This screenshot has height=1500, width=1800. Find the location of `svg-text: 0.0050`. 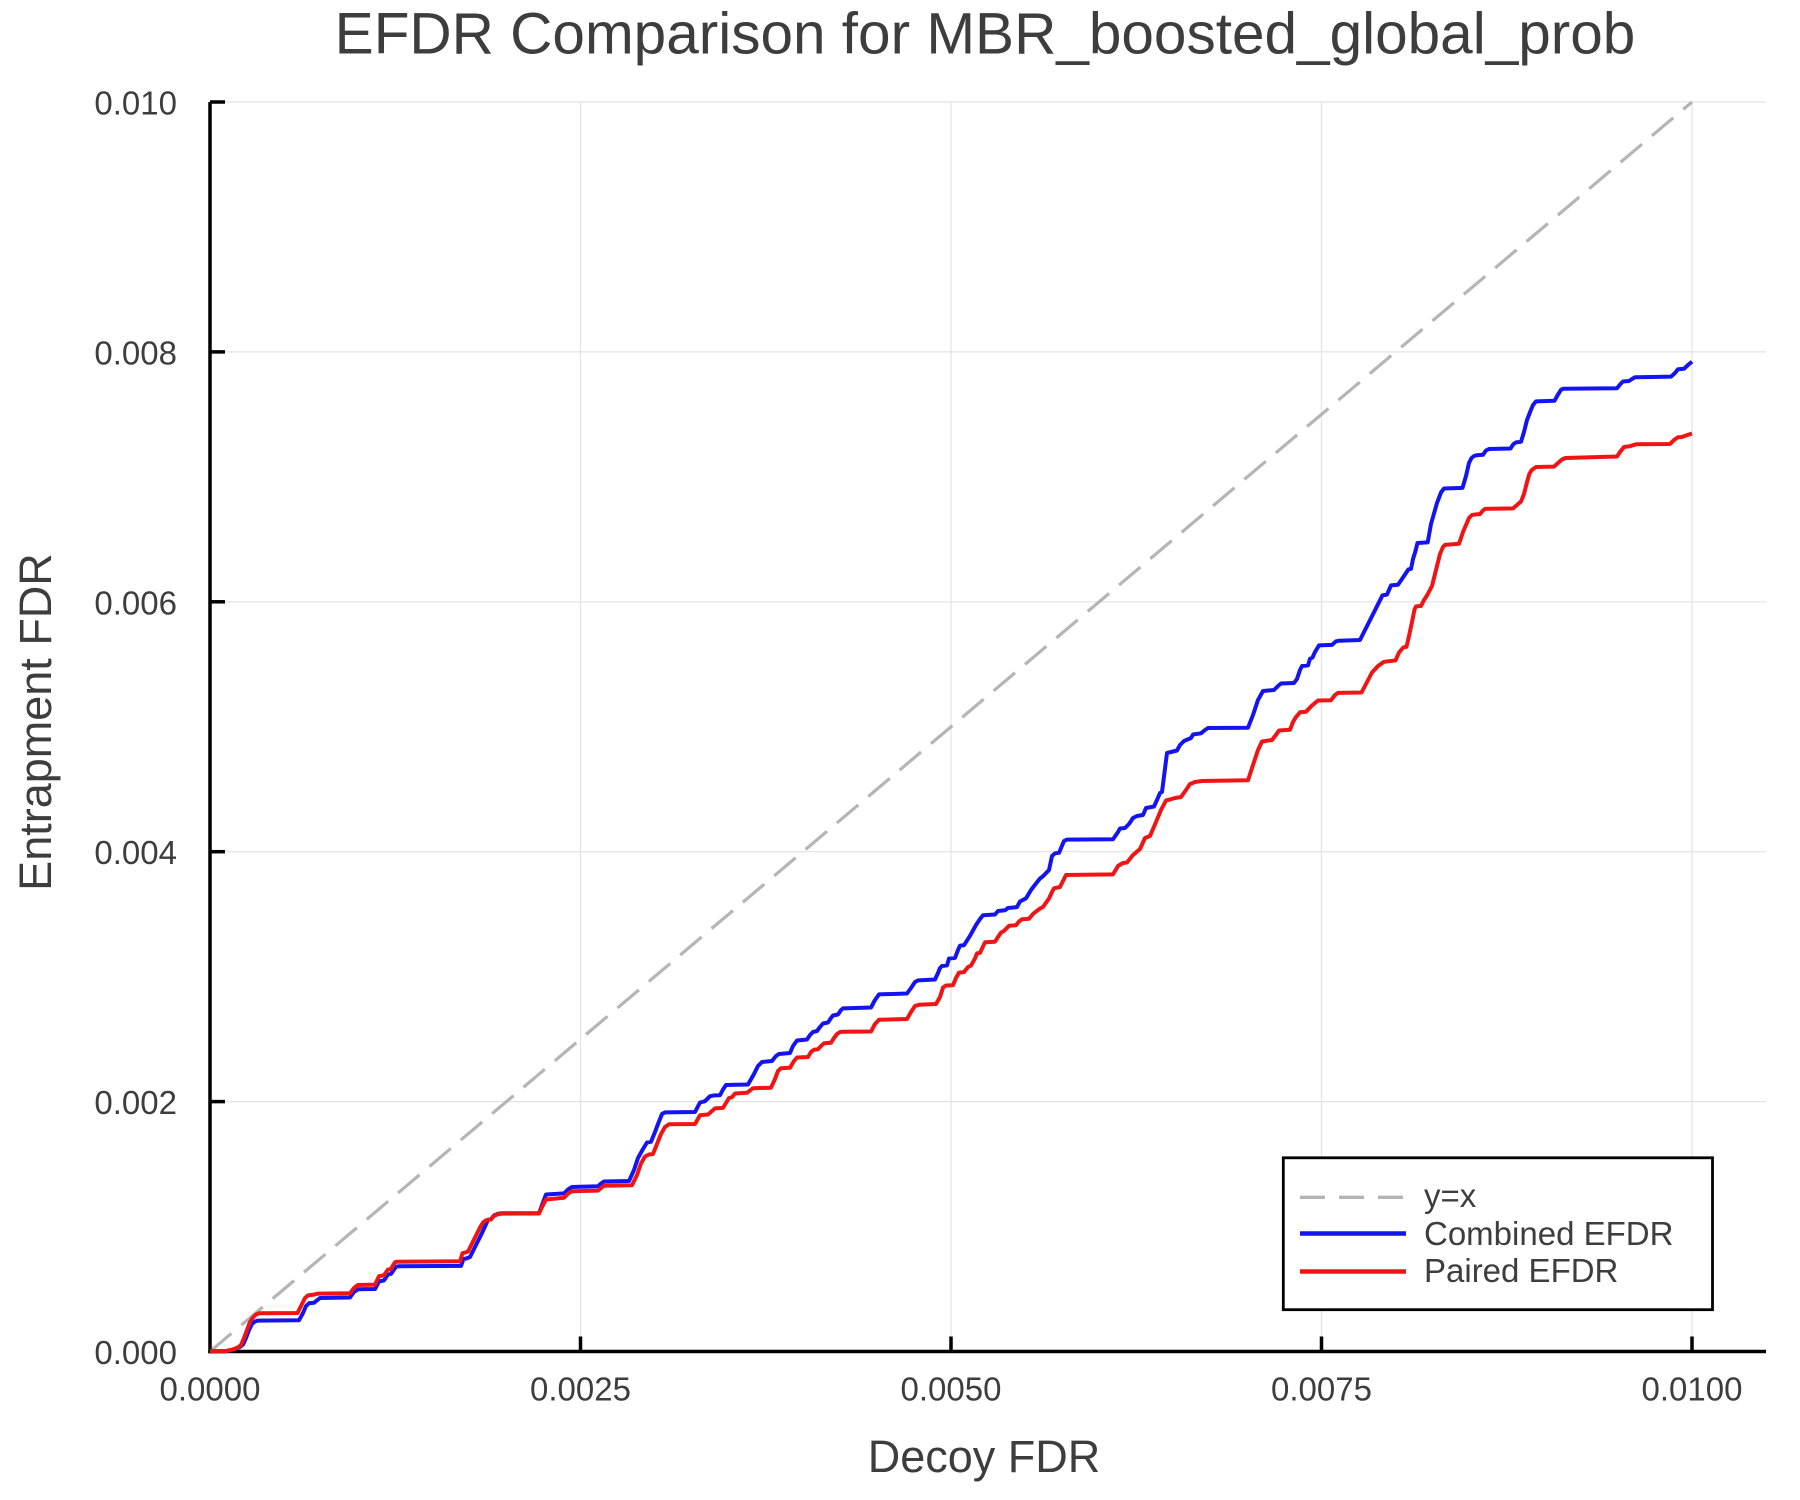

svg-text: 0.0050 is located at coordinates (951, 1389).